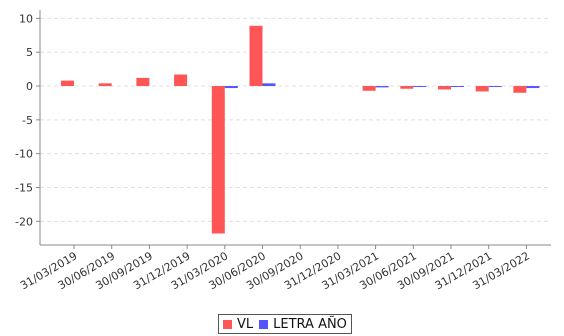 This screenshot has height=336, width=564. Describe the element at coordinates (24, 154) in the screenshot. I see `y-tick-label--10: -10` at that location.